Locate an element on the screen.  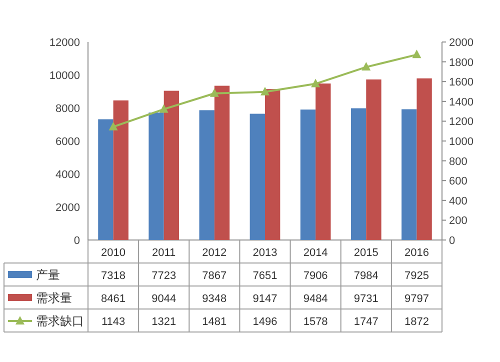
y2-tick-label: 1800 is located at coordinates (461, 62).